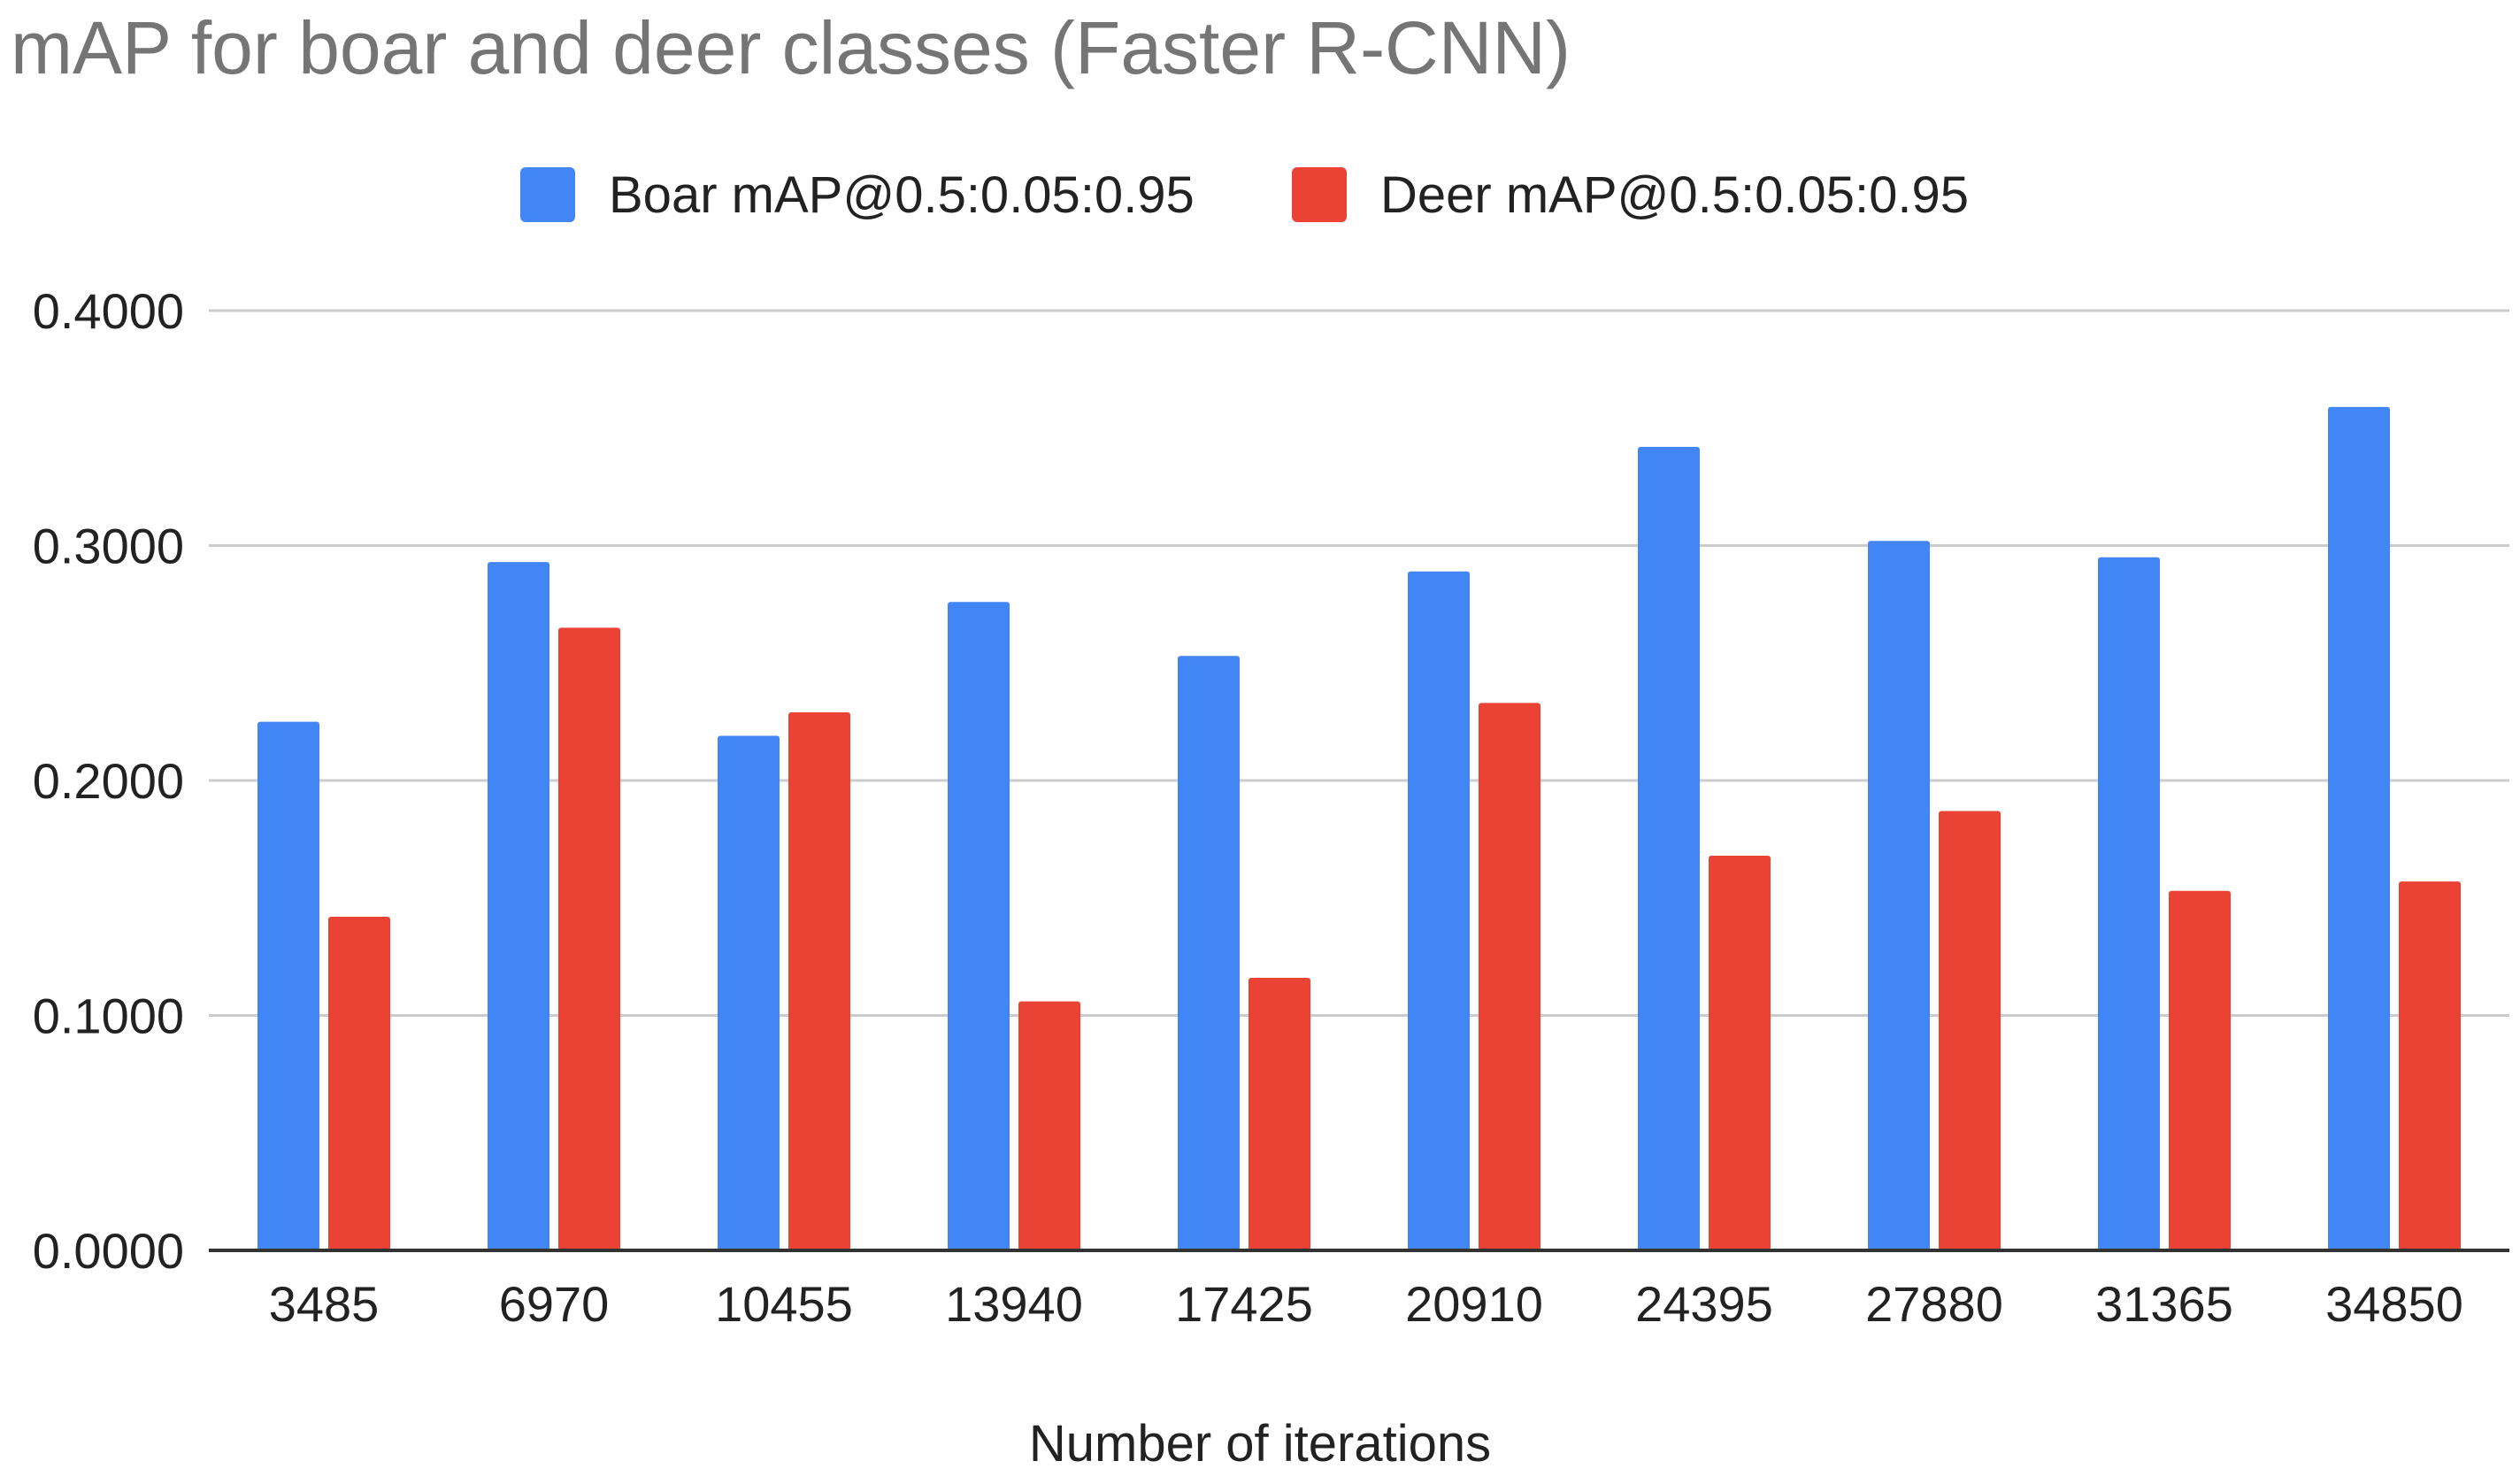 The height and width of the screenshot is (1484, 2520). Describe the element at coordinates (1260, 1443) in the screenshot. I see `x-axis-title: Number of iterations` at that location.